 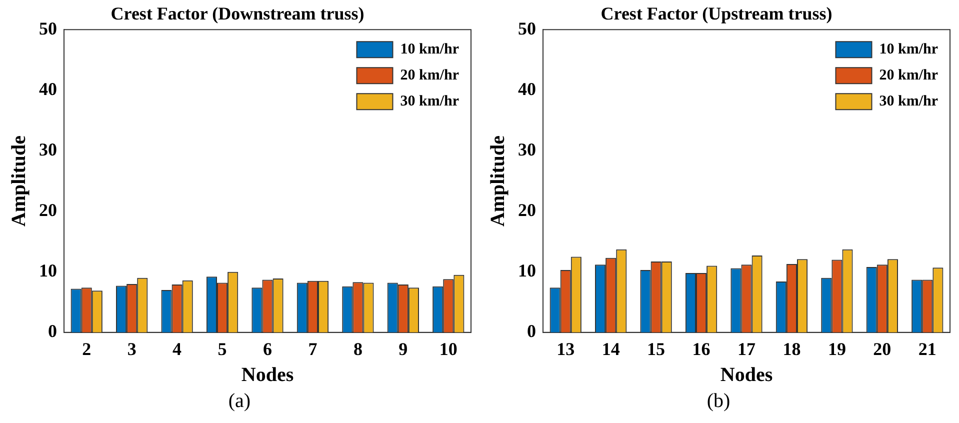 I want to click on x-tick-label: 15, so click(x=656, y=348).